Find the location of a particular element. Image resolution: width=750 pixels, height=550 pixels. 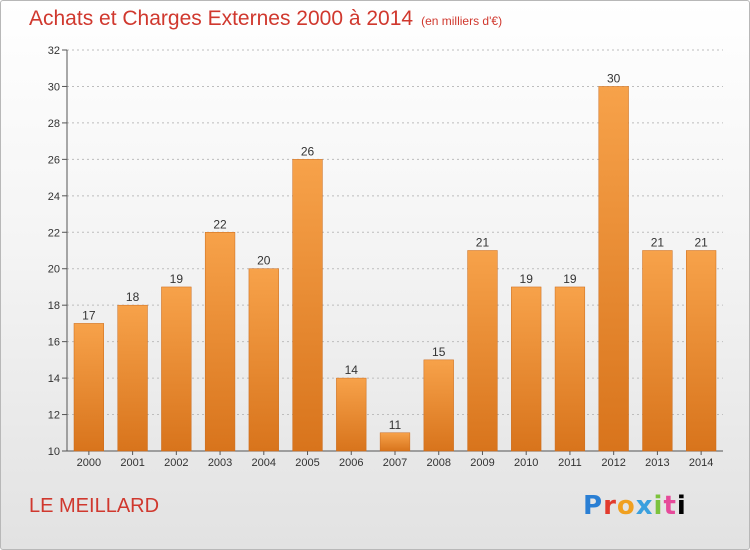

y-tick-label: 24 is located at coordinates (54, 197).